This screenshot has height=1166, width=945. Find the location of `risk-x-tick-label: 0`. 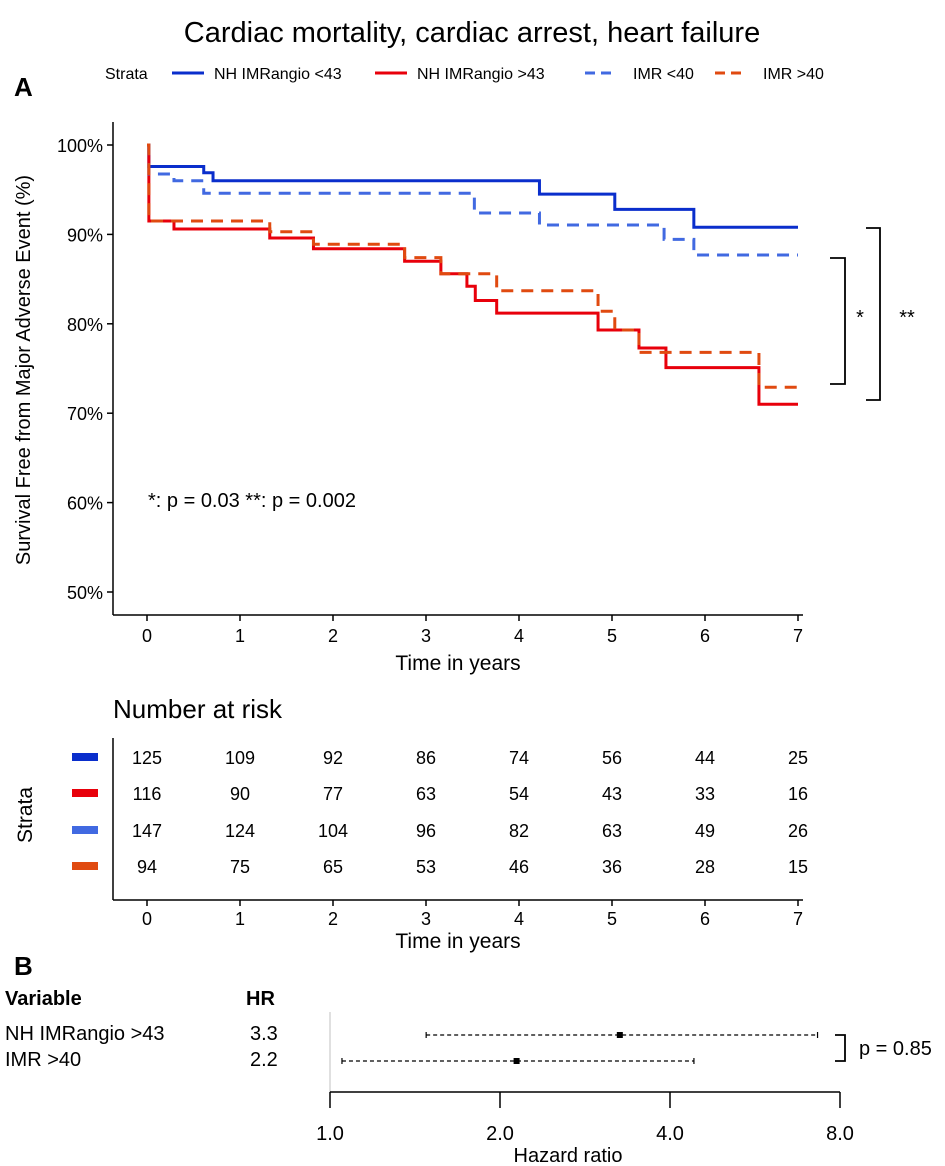

risk-x-tick-label: 0 is located at coordinates (147, 919).